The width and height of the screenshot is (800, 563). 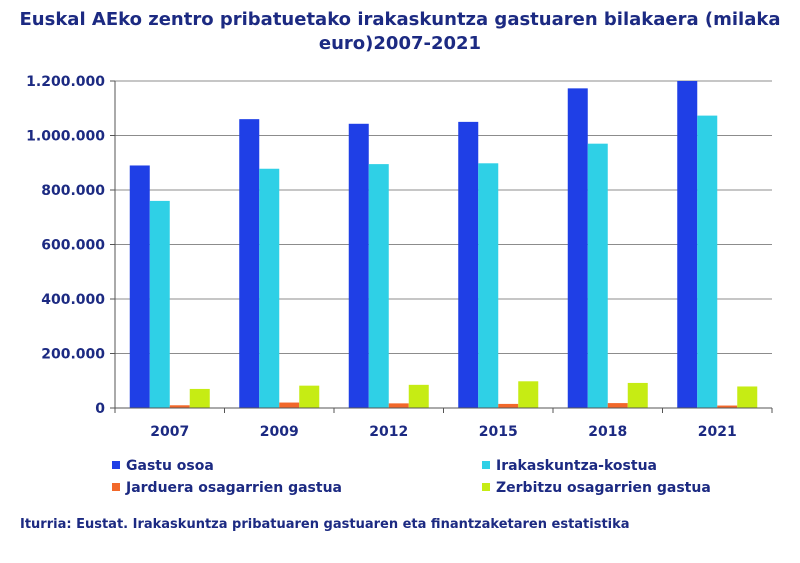 I want to click on bar-jarduera-osagarrien-gastua-2009, so click(x=289, y=405).